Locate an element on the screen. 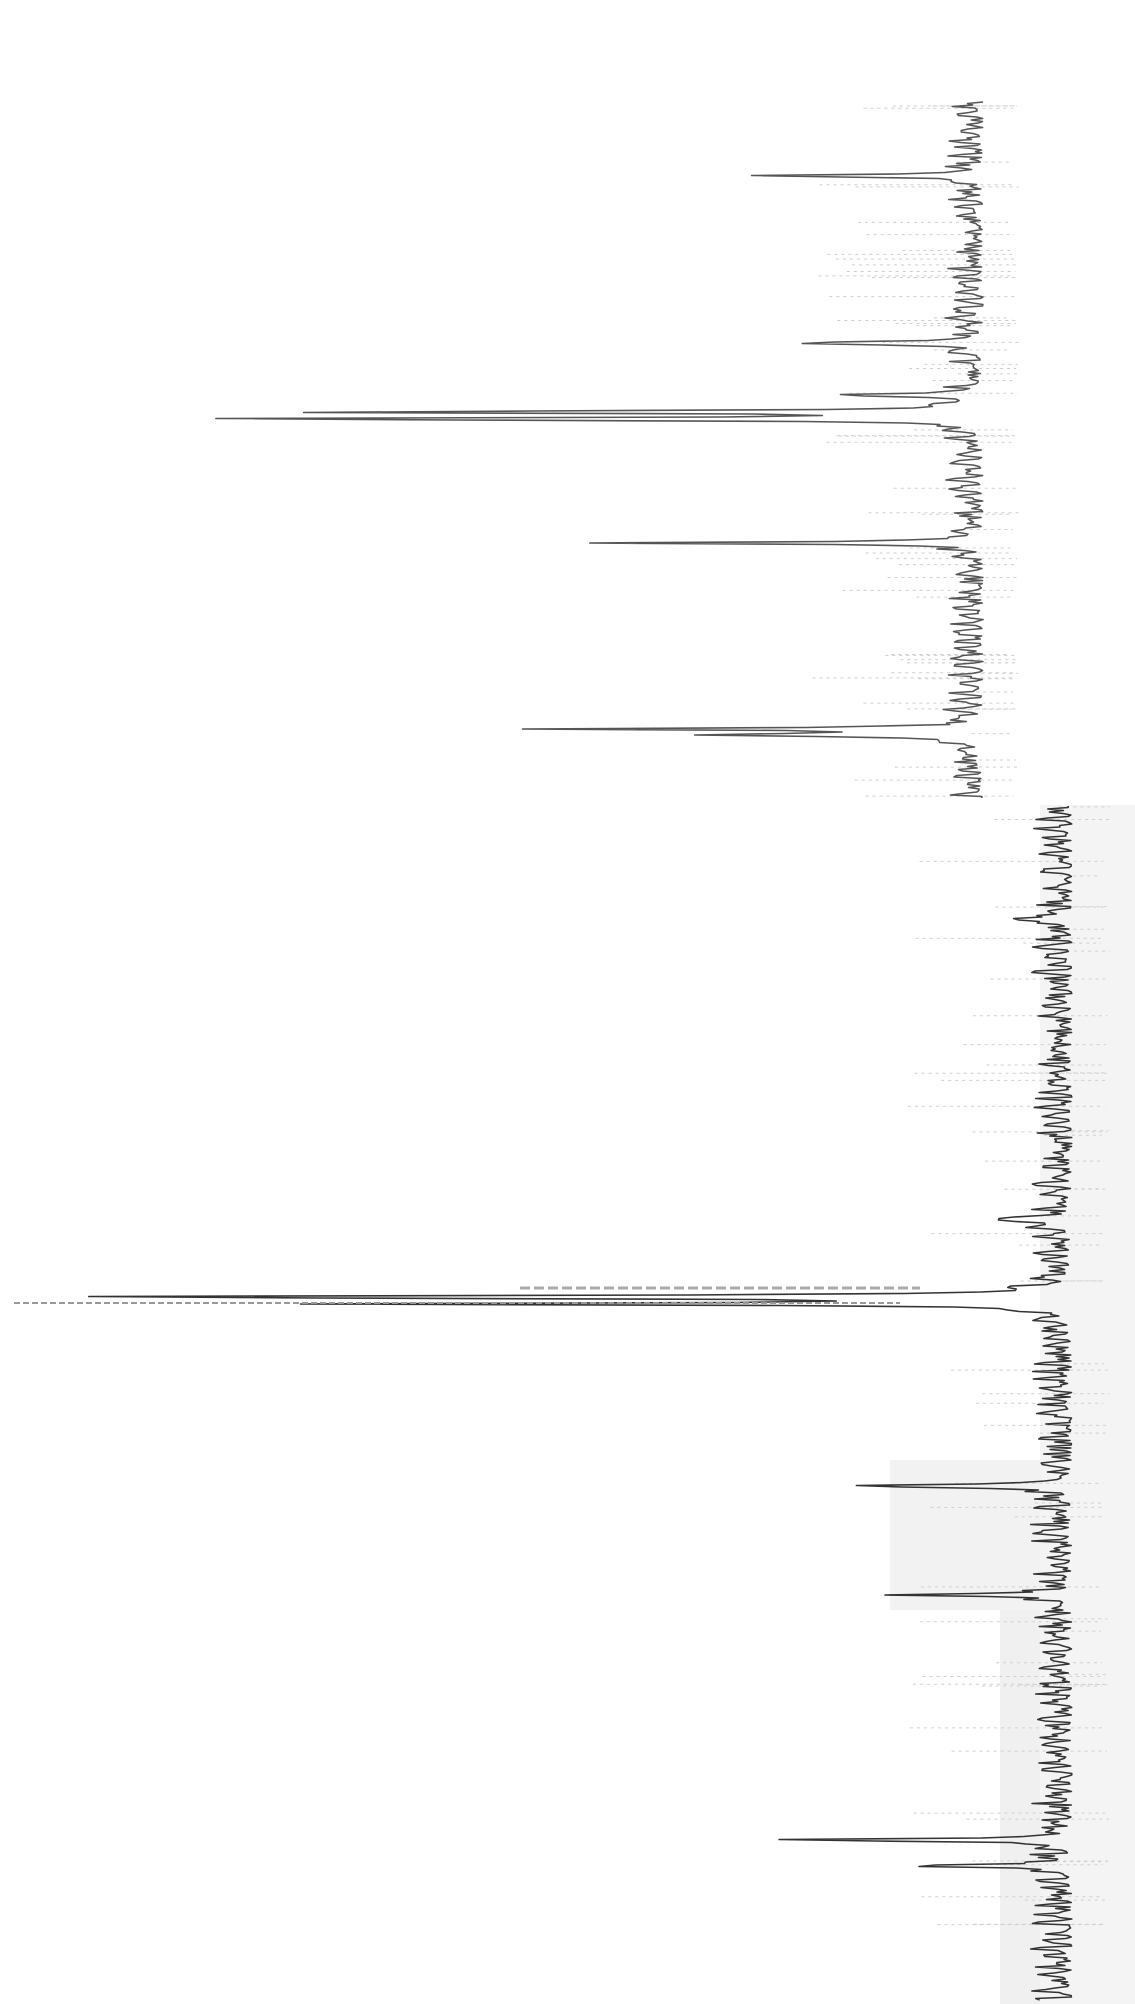 The image size is (1135, 2004). scan-shade is located at coordinates (1020, 1807).